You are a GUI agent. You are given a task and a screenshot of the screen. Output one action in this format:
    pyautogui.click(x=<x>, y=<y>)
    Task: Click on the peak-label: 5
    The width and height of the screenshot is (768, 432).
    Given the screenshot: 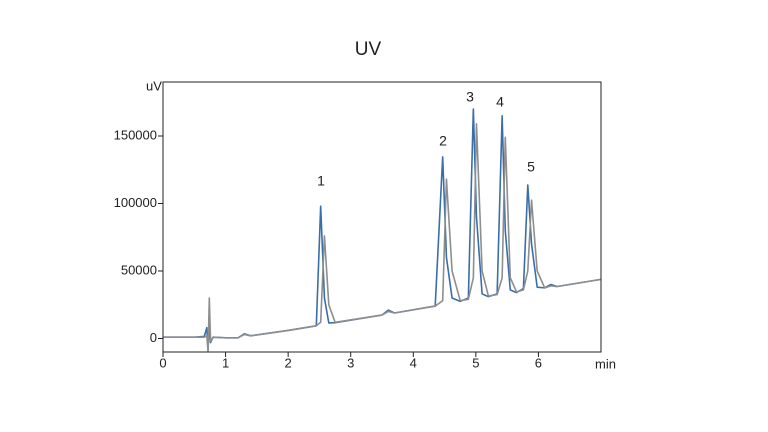 What is the action you would take?
    pyautogui.click(x=531, y=167)
    